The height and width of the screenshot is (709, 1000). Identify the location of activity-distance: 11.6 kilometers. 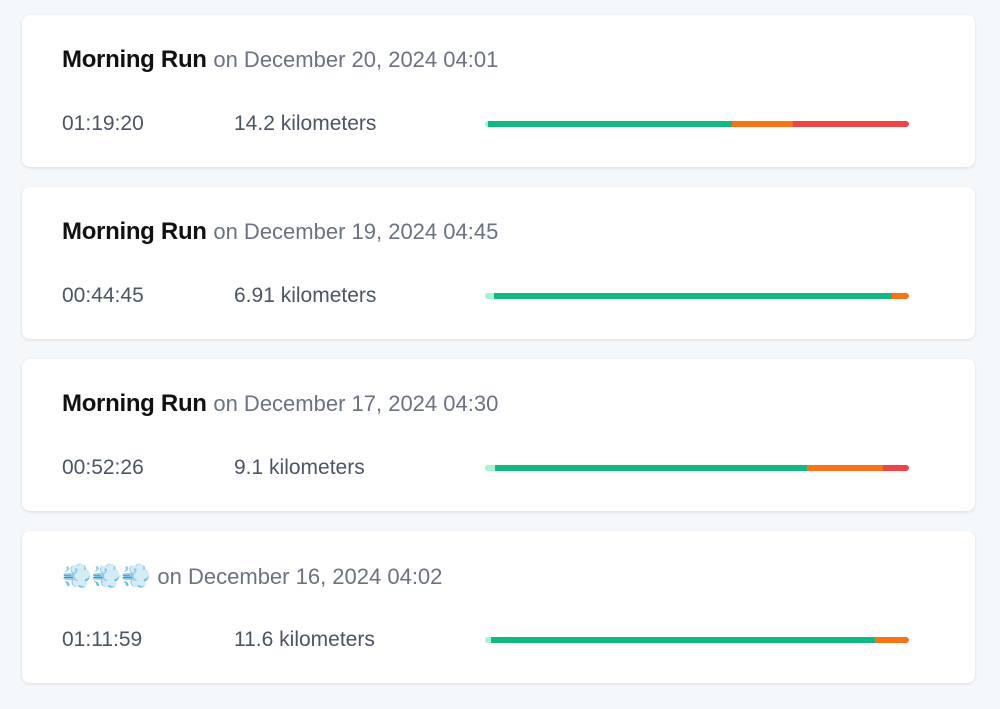
(304, 639).